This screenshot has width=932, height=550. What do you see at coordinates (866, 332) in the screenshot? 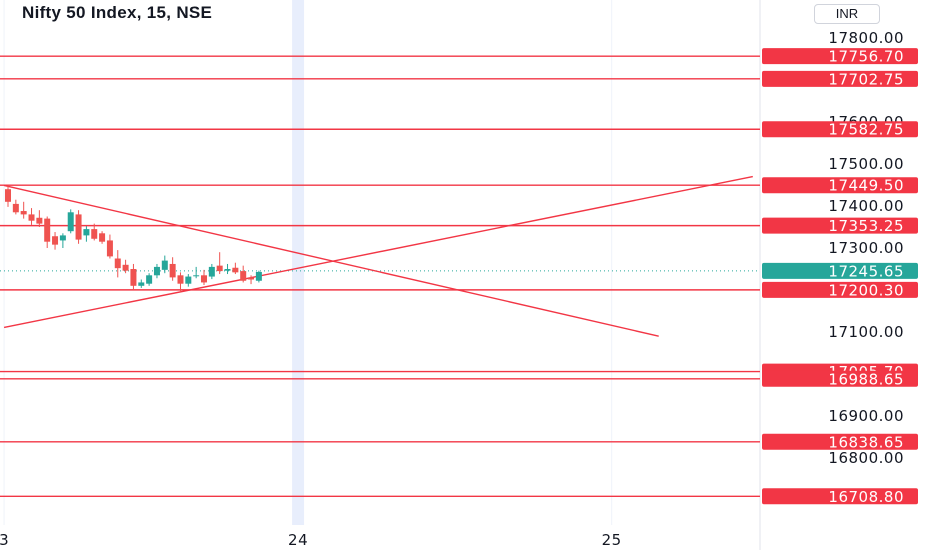
I see `price-tick-label: 17100.00` at bounding box center [866, 332].